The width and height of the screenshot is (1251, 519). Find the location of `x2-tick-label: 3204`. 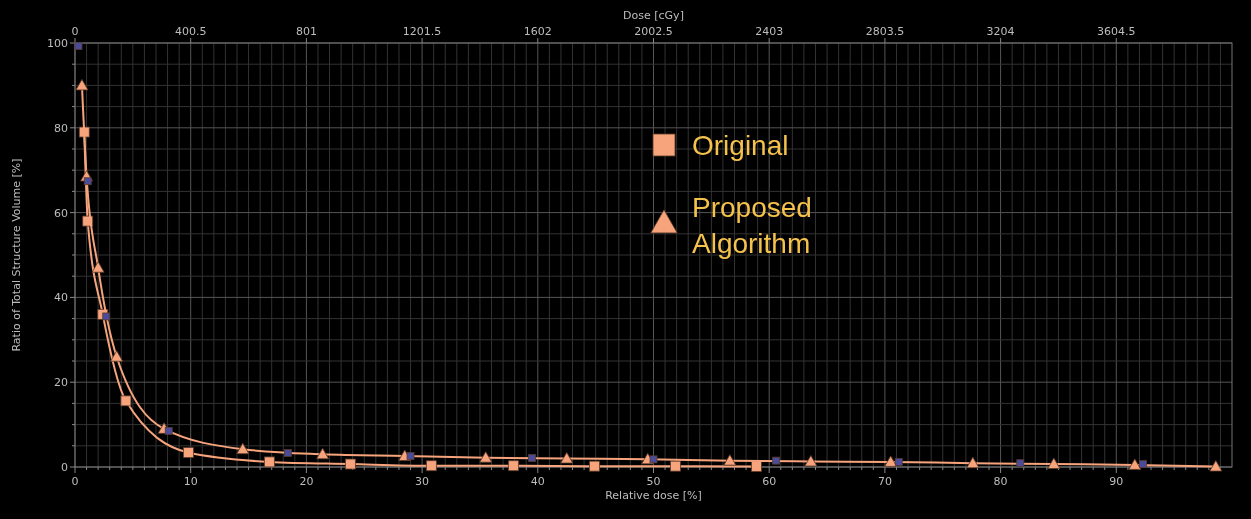

x2-tick-label: 3204 is located at coordinates (1000, 31).